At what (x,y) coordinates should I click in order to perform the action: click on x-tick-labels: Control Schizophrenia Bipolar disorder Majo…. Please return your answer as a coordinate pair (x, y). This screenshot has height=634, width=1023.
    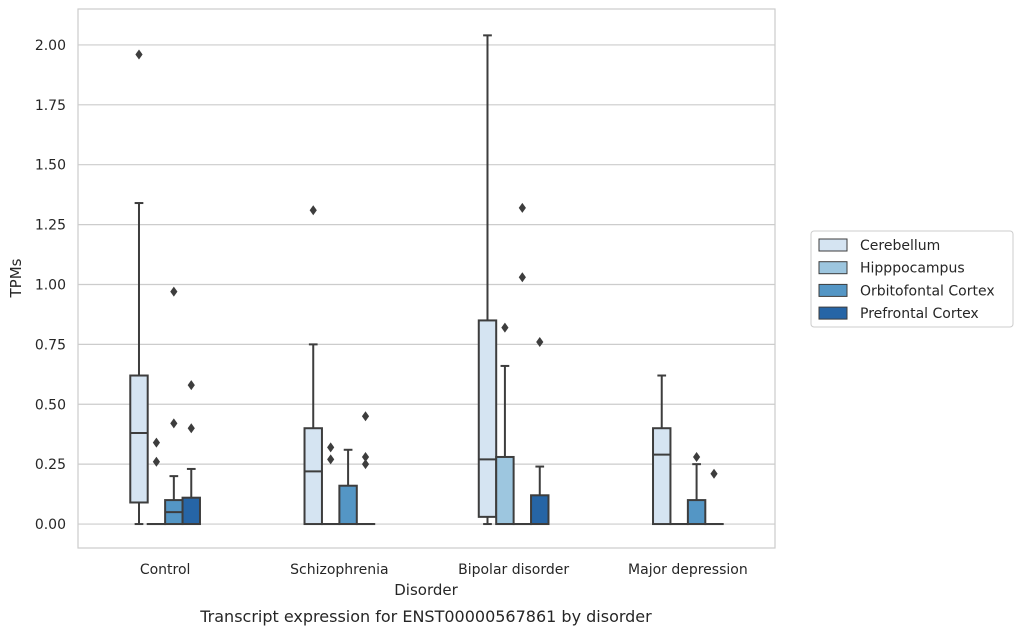
    Looking at the image, I should click on (444, 570).